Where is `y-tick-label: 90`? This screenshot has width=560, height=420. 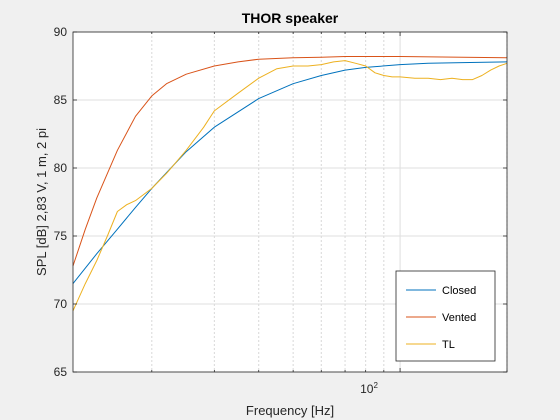 y-tick-label: 90 is located at coordinates (61, 32).